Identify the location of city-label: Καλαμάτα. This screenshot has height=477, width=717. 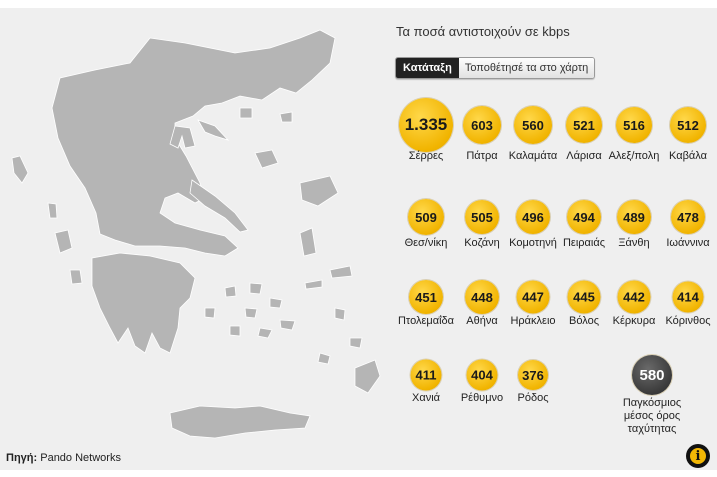
(533, 156).